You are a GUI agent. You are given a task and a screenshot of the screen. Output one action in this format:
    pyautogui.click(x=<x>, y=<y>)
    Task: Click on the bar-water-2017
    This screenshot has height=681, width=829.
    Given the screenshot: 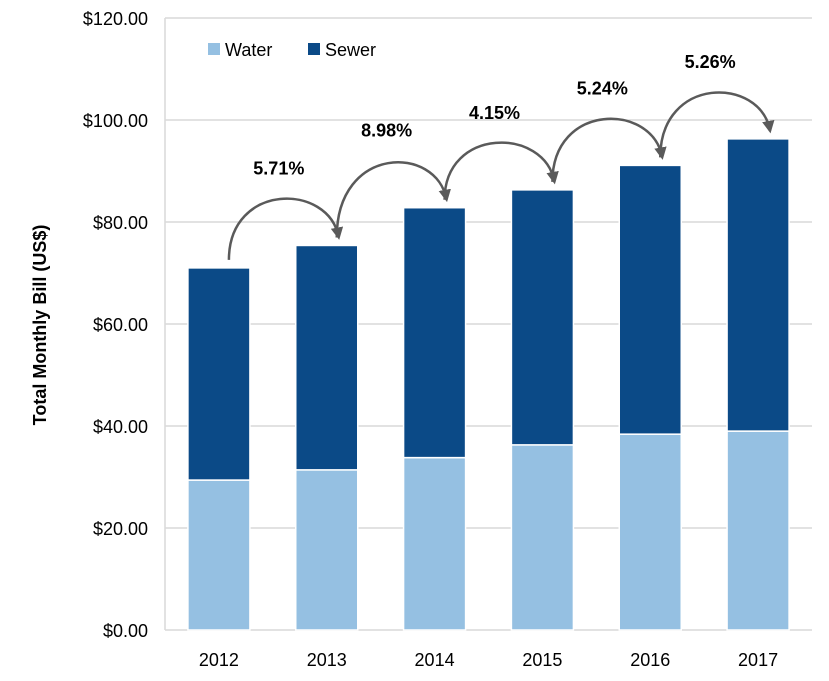 What is the action you would take?
    pyautogui.click(x=758, y=530)
    